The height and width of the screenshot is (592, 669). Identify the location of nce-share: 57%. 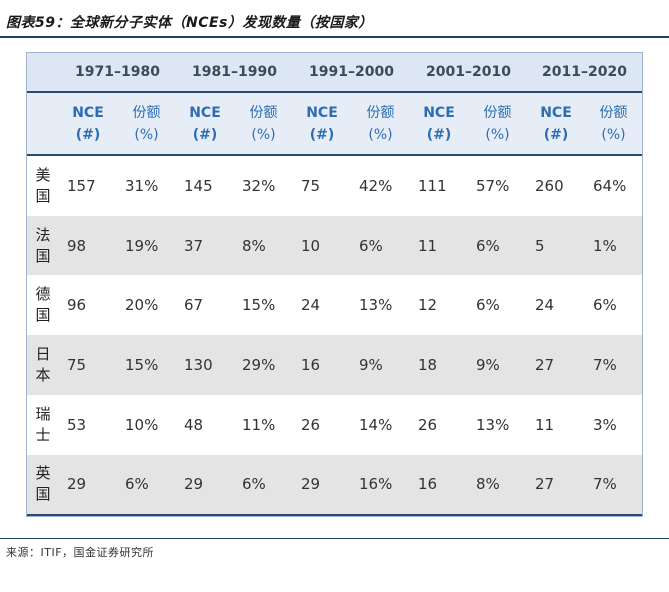
(493, 185).